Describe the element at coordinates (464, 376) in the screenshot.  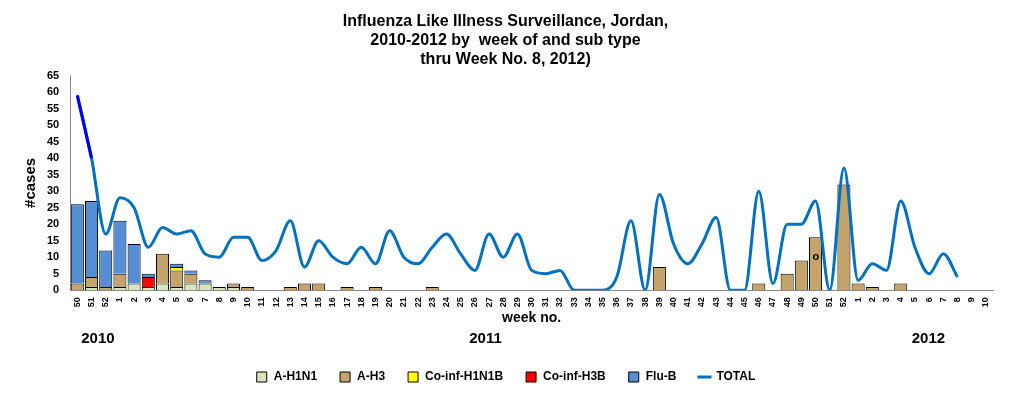
I see `legend-label: Co-inf-H1N1B` at that location.